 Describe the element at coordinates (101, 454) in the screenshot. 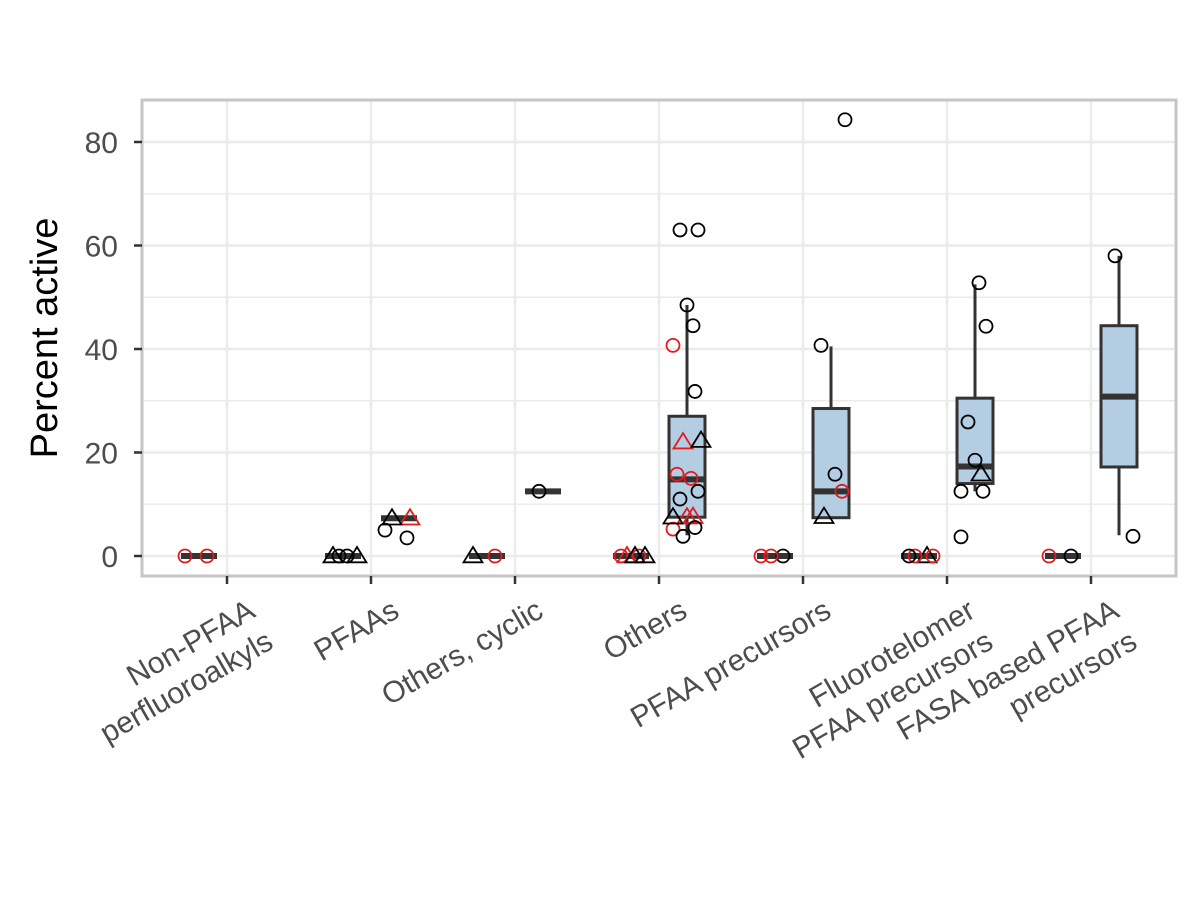

I see `y-tick-label: 20` at that location.